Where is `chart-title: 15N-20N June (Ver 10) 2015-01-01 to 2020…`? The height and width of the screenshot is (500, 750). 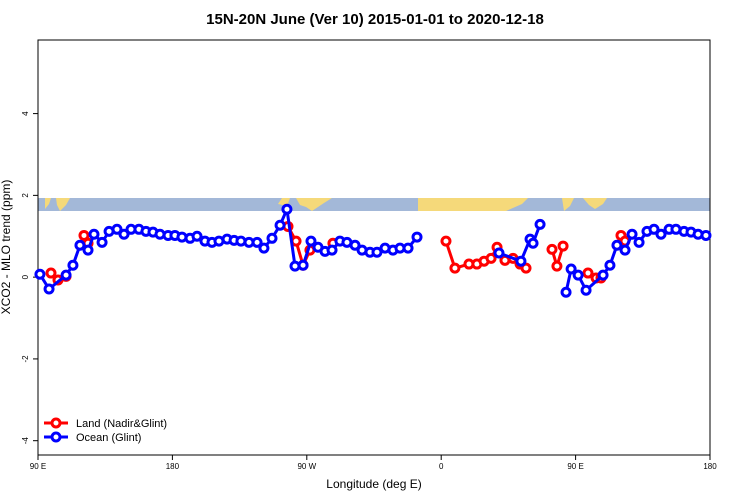
chart-title: 15N-20N June (Ver 10) 2015-01-01 to 2020… is located at coordinates (375, 19).